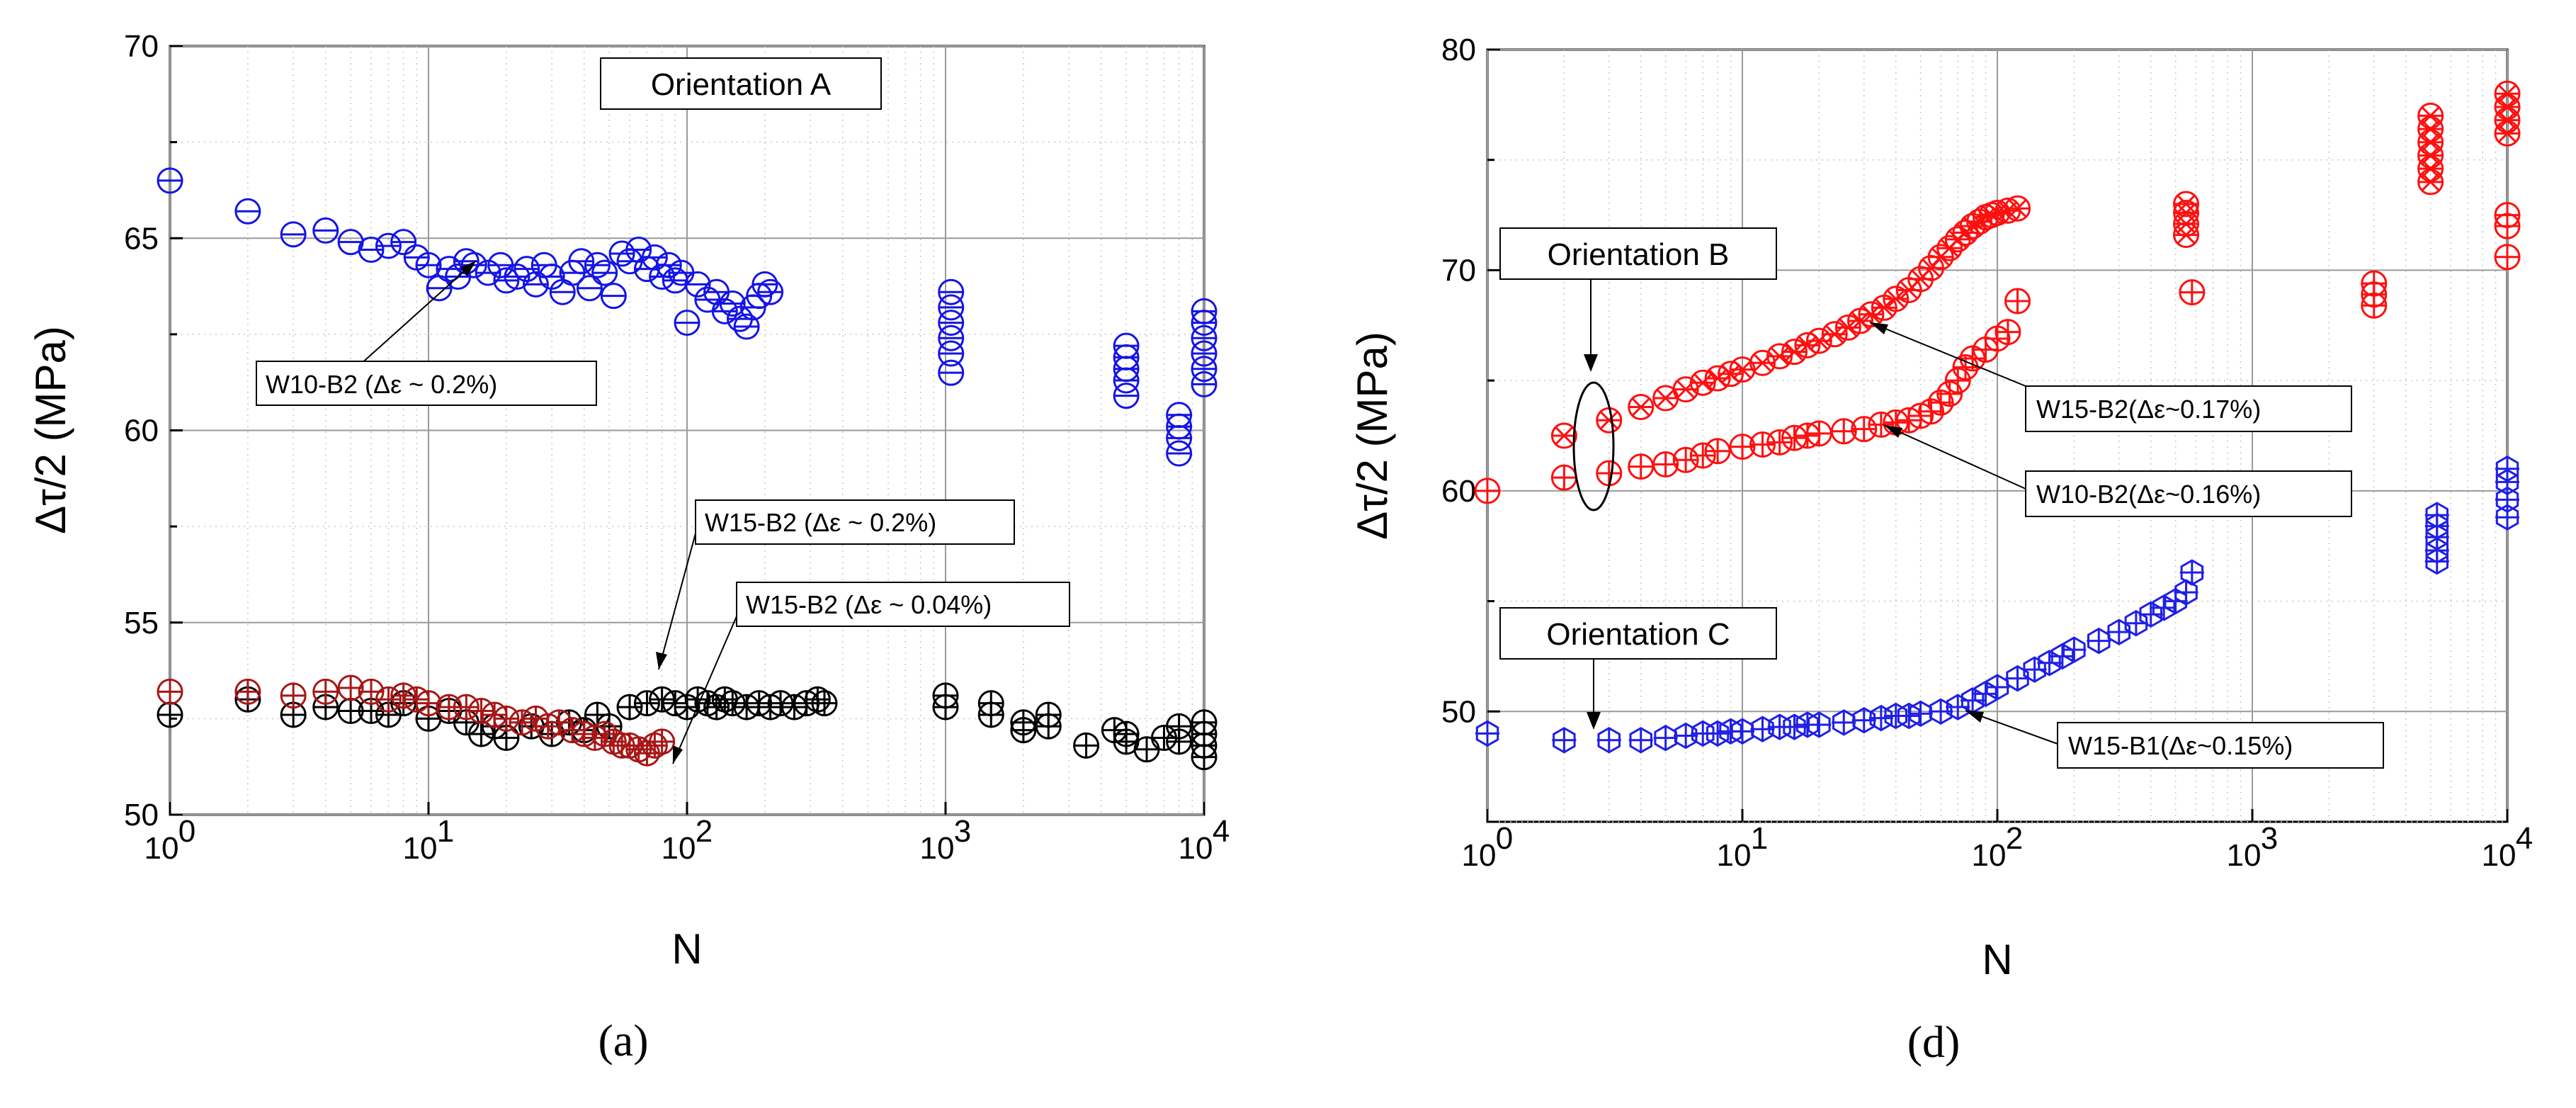 The image size is (2576, 1108). Describe the element at coordinates (2148, 494) in the screenshot. I see `annotation-w10-b2-d-label: W10-B2(Δε~0.16%)` at that location.